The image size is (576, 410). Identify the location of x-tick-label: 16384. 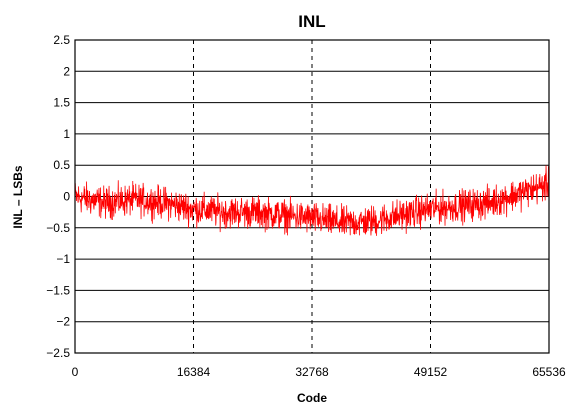
(194, 372).